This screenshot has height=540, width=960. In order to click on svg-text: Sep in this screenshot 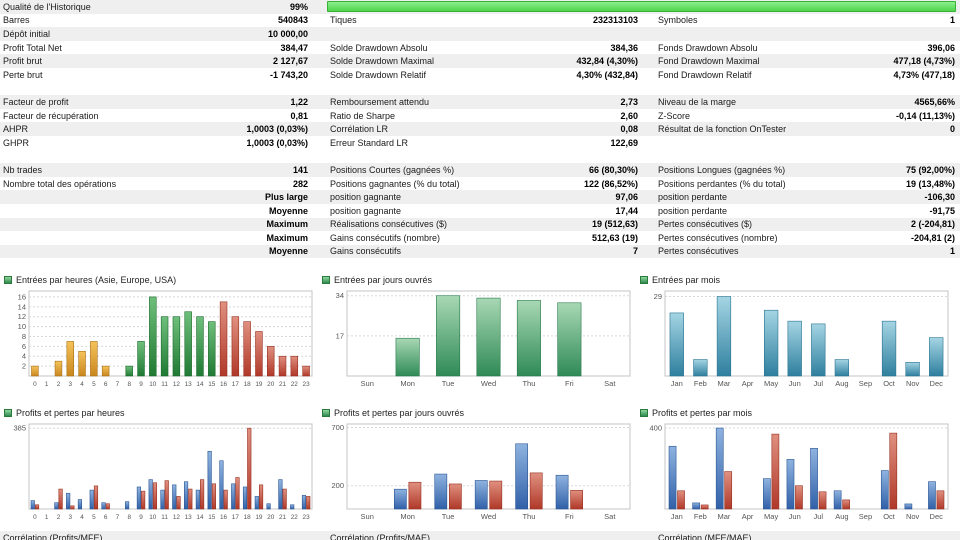, I will do `click(865, 383)`.